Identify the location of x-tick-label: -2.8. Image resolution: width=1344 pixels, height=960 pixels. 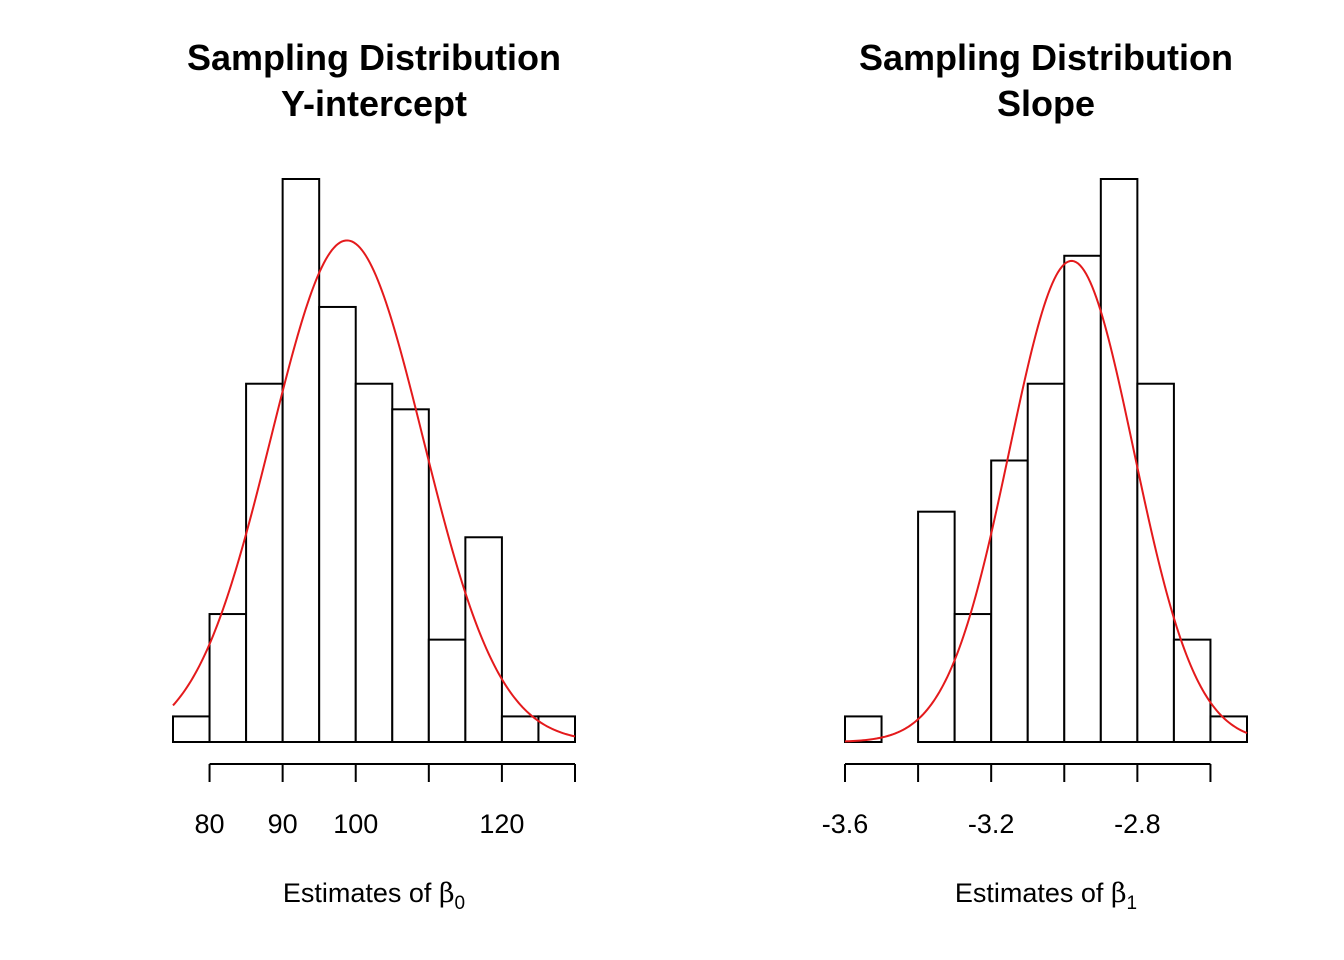
(1137, 824).